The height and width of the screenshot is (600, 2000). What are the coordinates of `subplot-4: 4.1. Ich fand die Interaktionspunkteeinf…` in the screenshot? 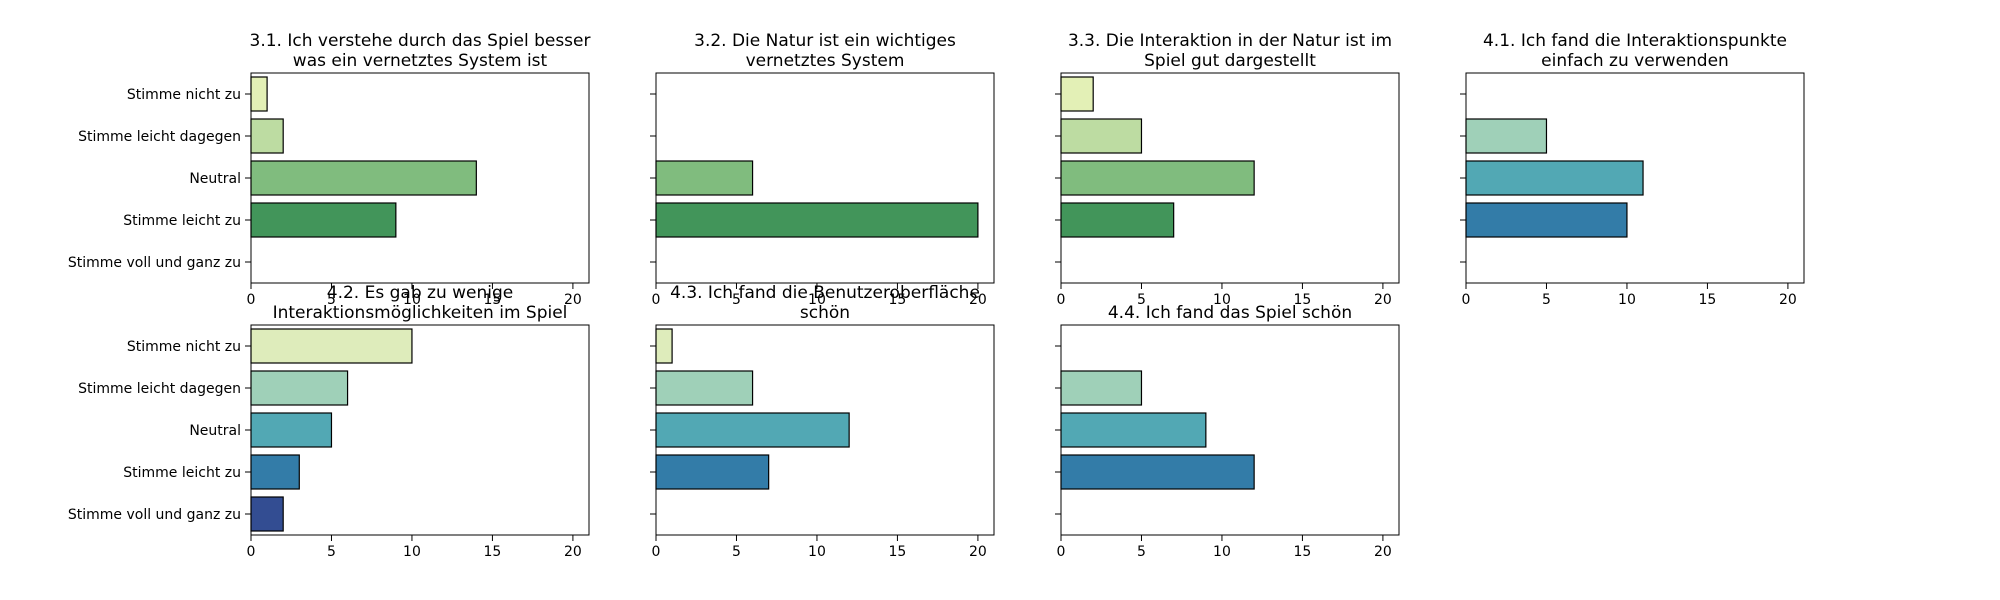 It's located at (1632, 169).